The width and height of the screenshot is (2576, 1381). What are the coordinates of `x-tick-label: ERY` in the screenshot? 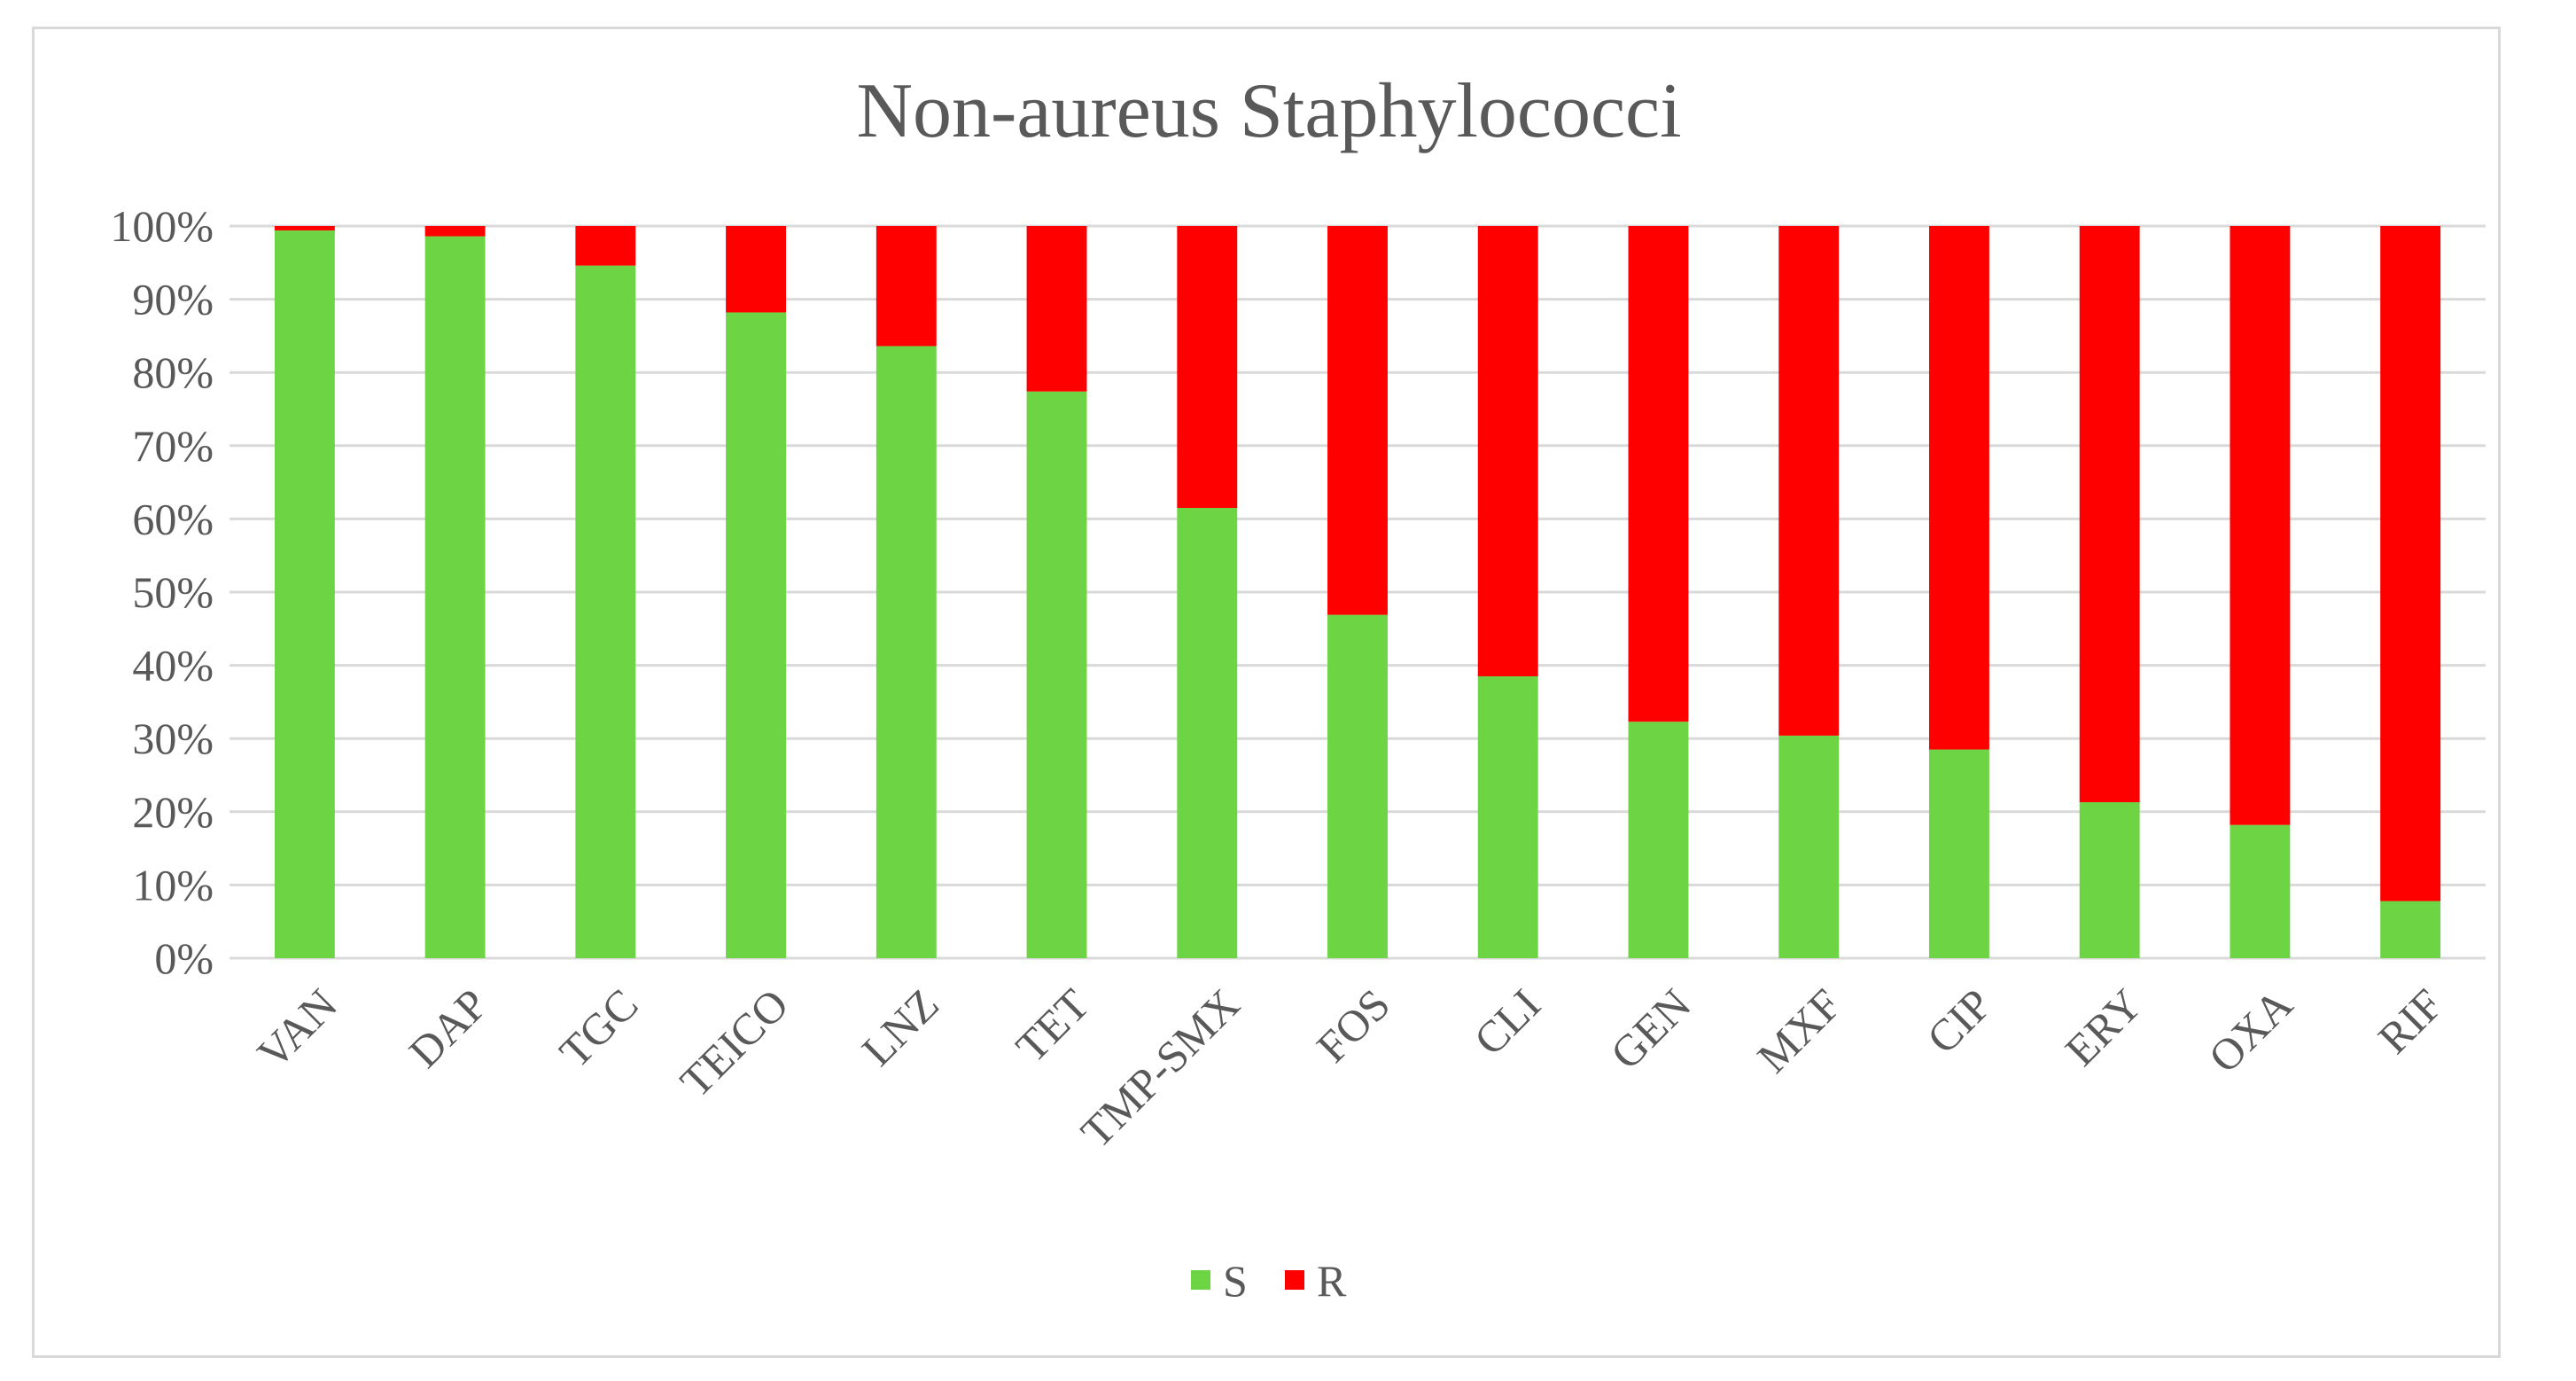 It's located at (2104, 1027).